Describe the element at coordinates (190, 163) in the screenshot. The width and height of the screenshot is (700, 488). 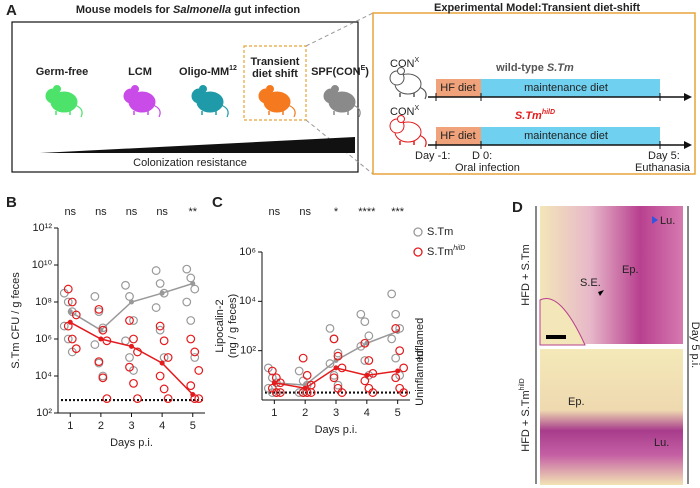
I see `gradient-label: Colonization resistance` at that location.